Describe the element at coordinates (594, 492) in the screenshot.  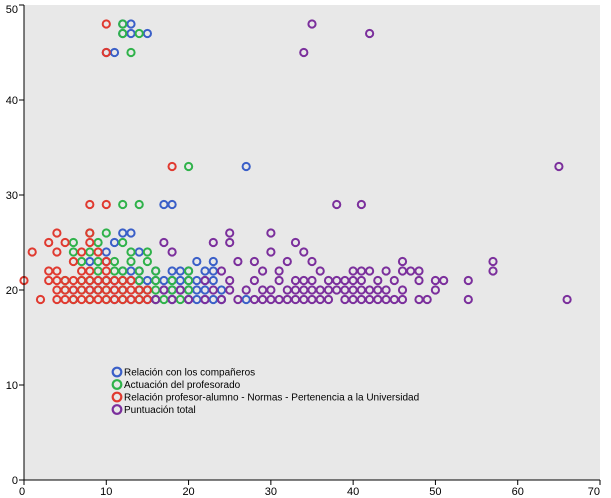
I see `x-tick-label: 70` at that location.